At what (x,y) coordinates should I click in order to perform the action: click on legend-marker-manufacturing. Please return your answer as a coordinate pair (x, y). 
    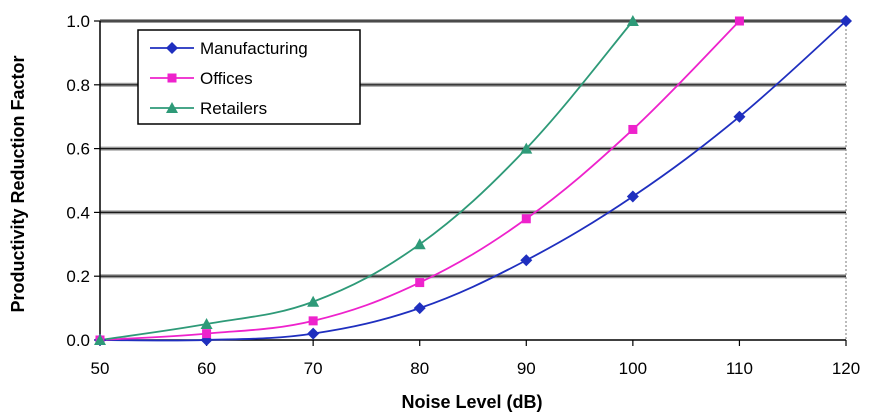
    Looking at the image, I should click on (172, 48).